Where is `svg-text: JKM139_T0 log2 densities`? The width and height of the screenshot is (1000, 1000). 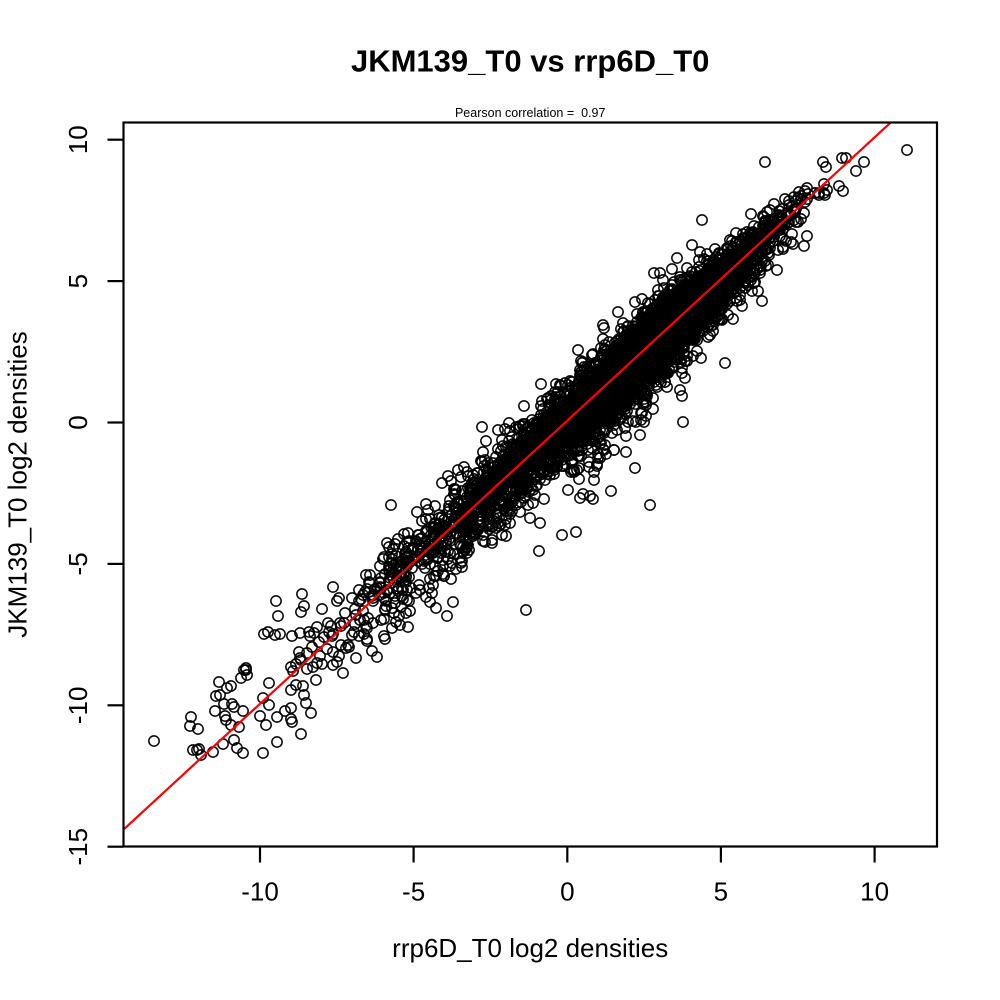 svg-text: JKM139_T0 log2 densities is located at coordinates (18, 484).